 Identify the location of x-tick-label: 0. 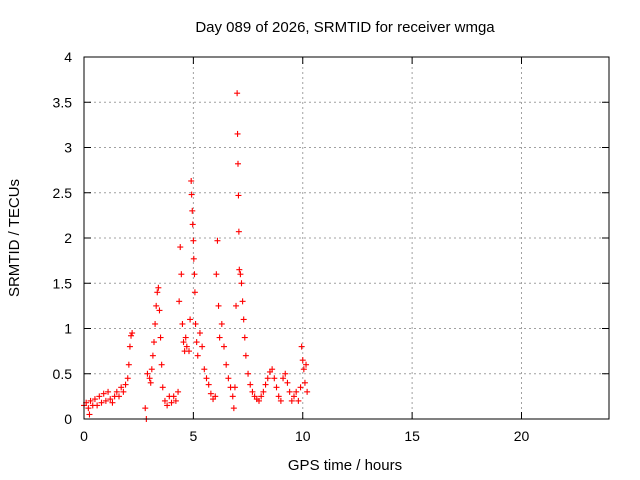
(84, 436).